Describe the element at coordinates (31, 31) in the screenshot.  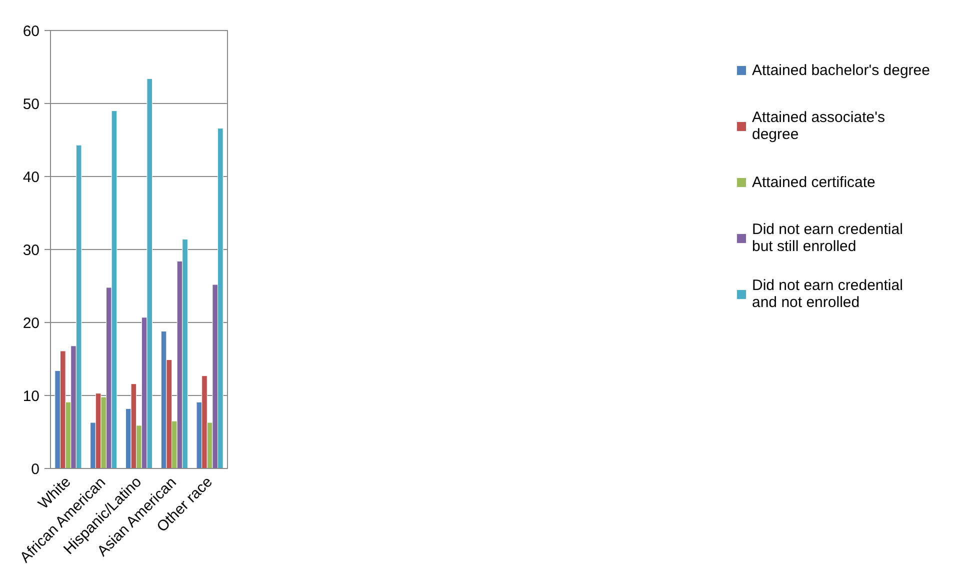
I see `y-tick-label: 60` at that location.